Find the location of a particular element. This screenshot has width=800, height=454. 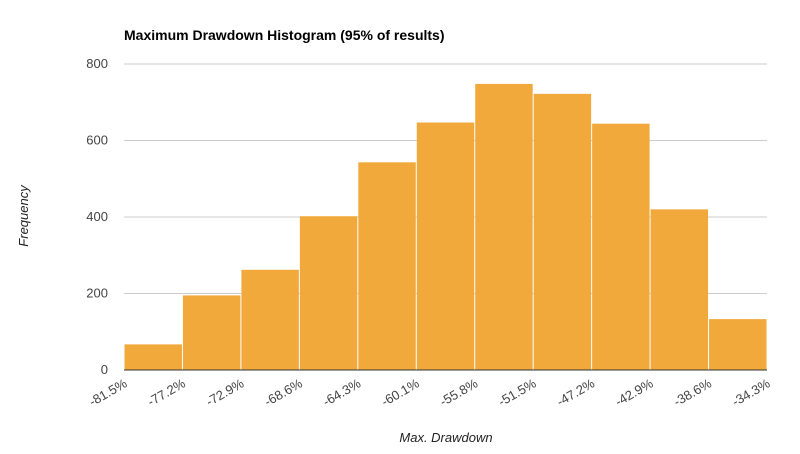

x-axis-label: Max. Drawdown is located at coordinates (445, 437).